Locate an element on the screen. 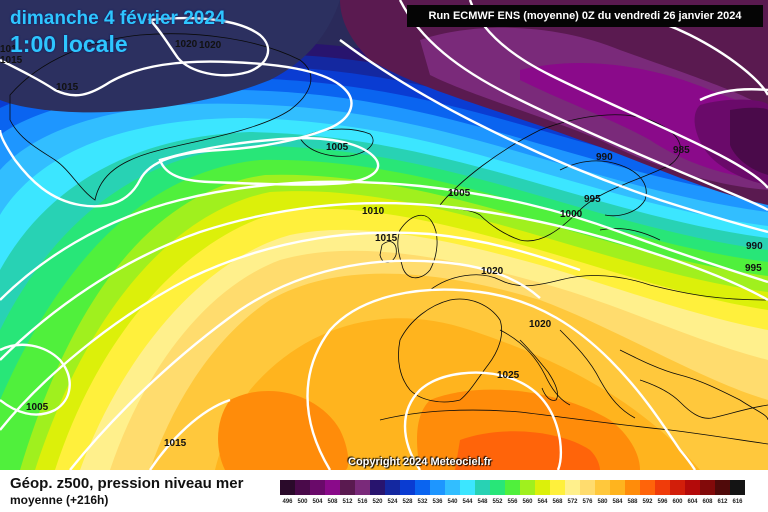 This screenshot has width=768, height=512. isobar-label: 1025 is located at coordinates (508, 375).